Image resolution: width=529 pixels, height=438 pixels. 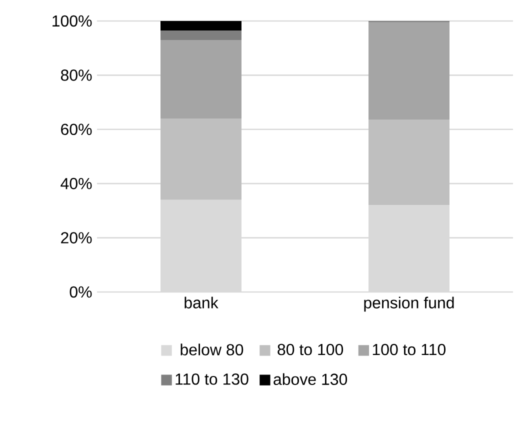 I want to click on y-tick-label: 60%, so click(x=76, y=130).